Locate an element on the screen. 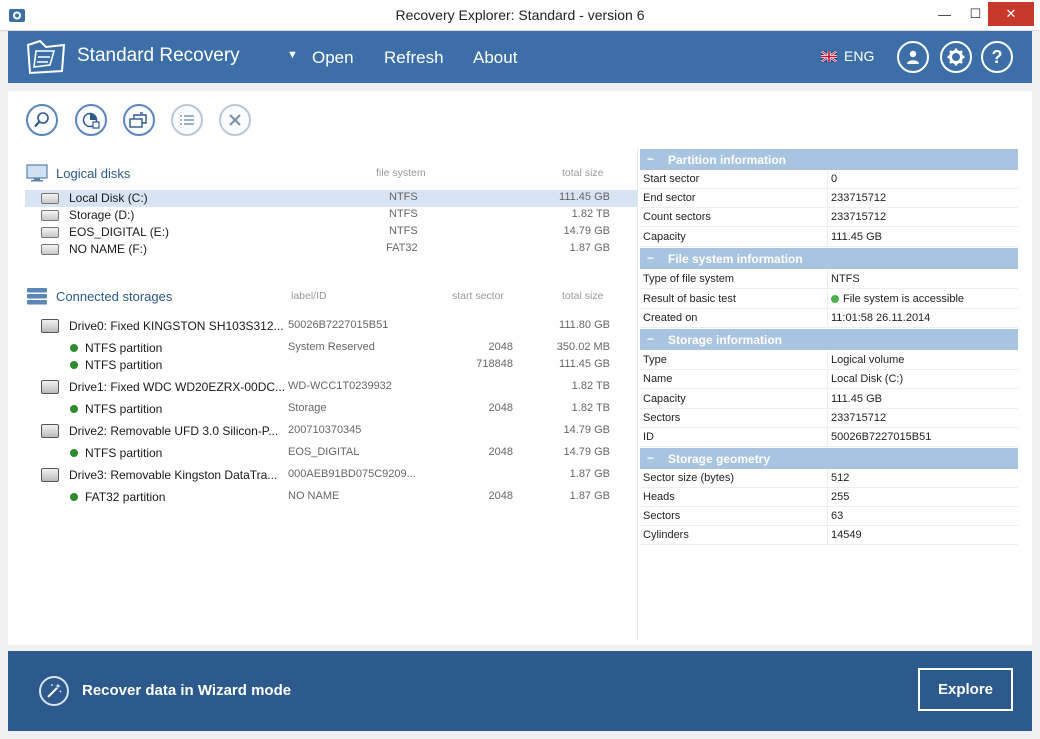 Image resolution: width=1040 pixels, height=739 pixels. list-button is located at coordinates (187, 120).